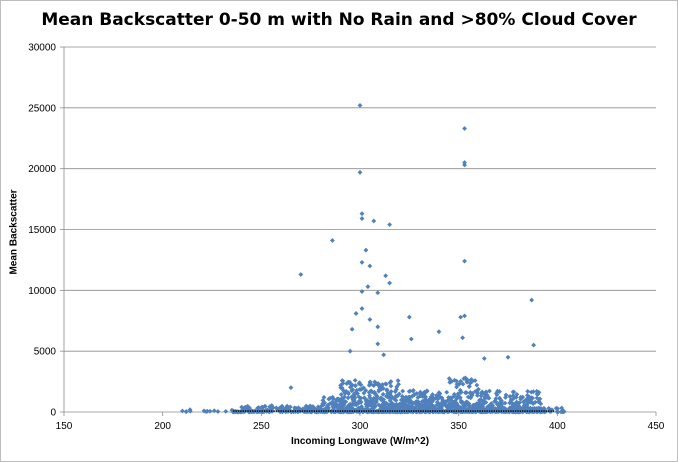  Describe the element at coordinates (42, 169) in the screenshot. I see `y-tick-label: 20000` at that location.